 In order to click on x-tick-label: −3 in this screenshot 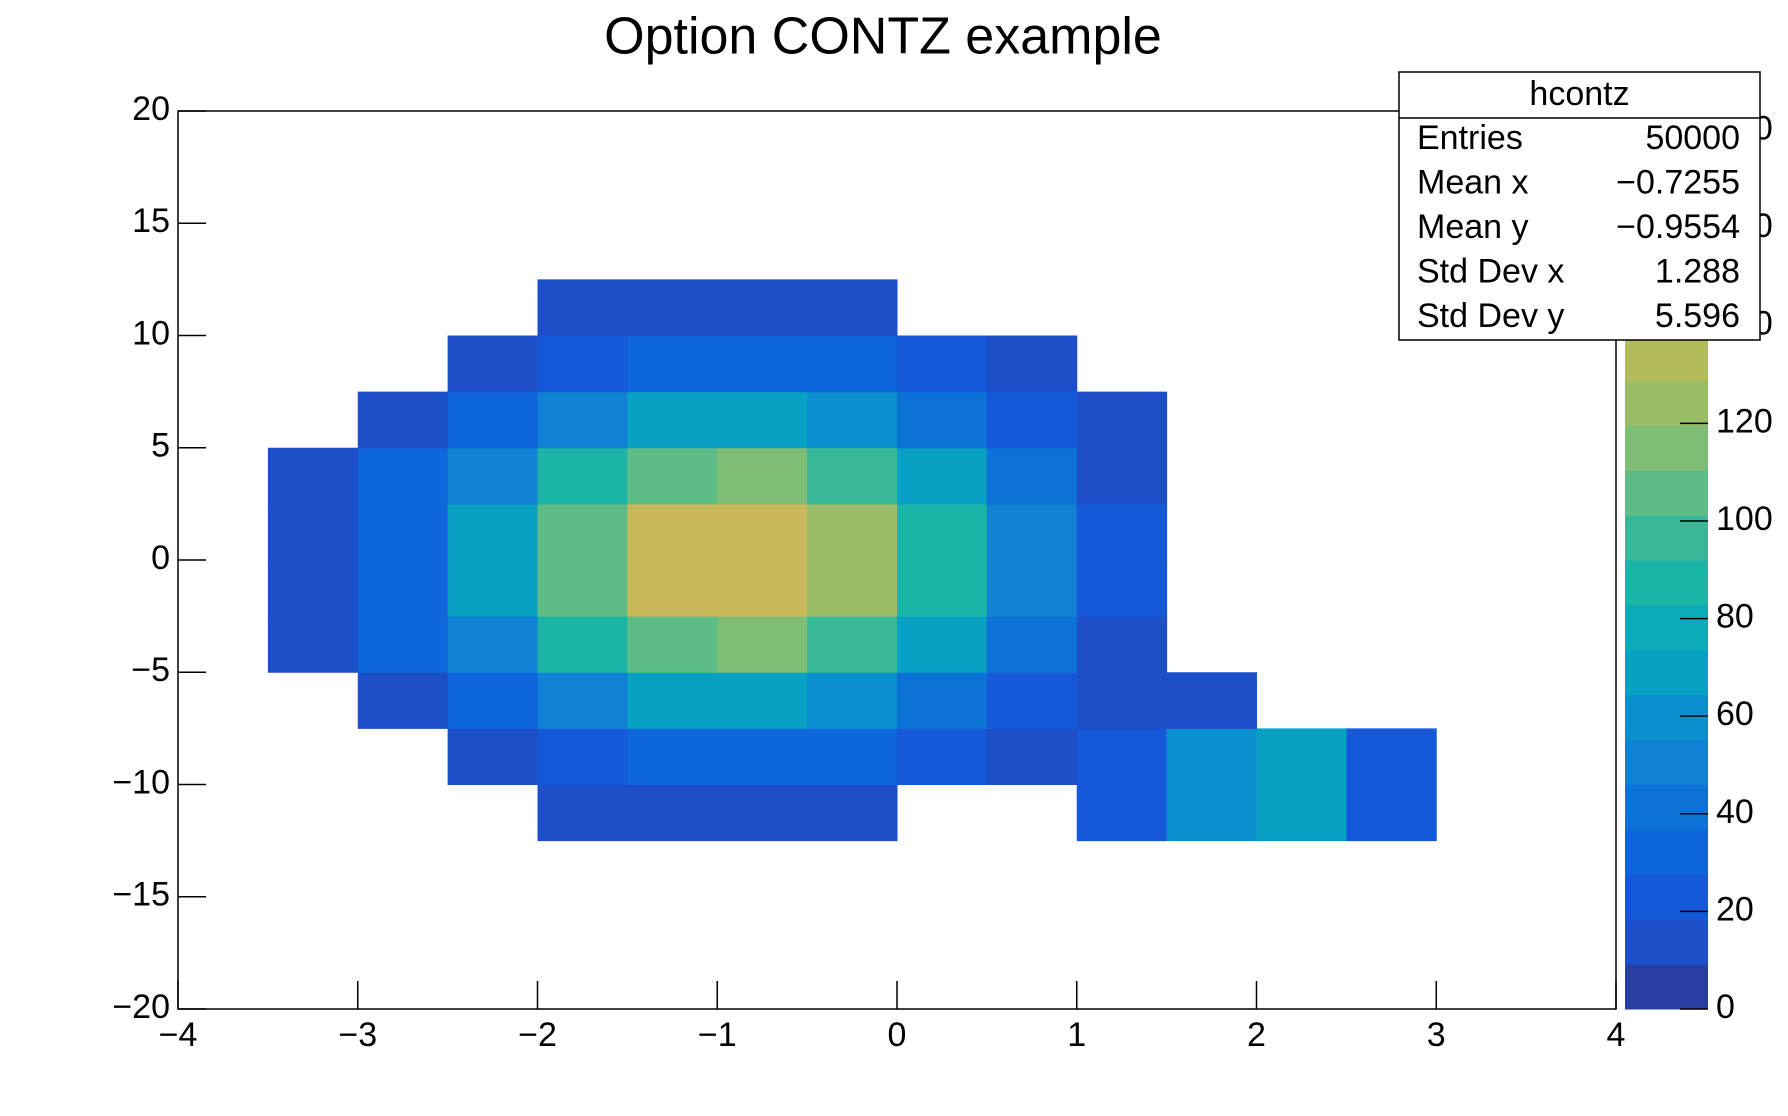, I will do `click(357, 1035)`.